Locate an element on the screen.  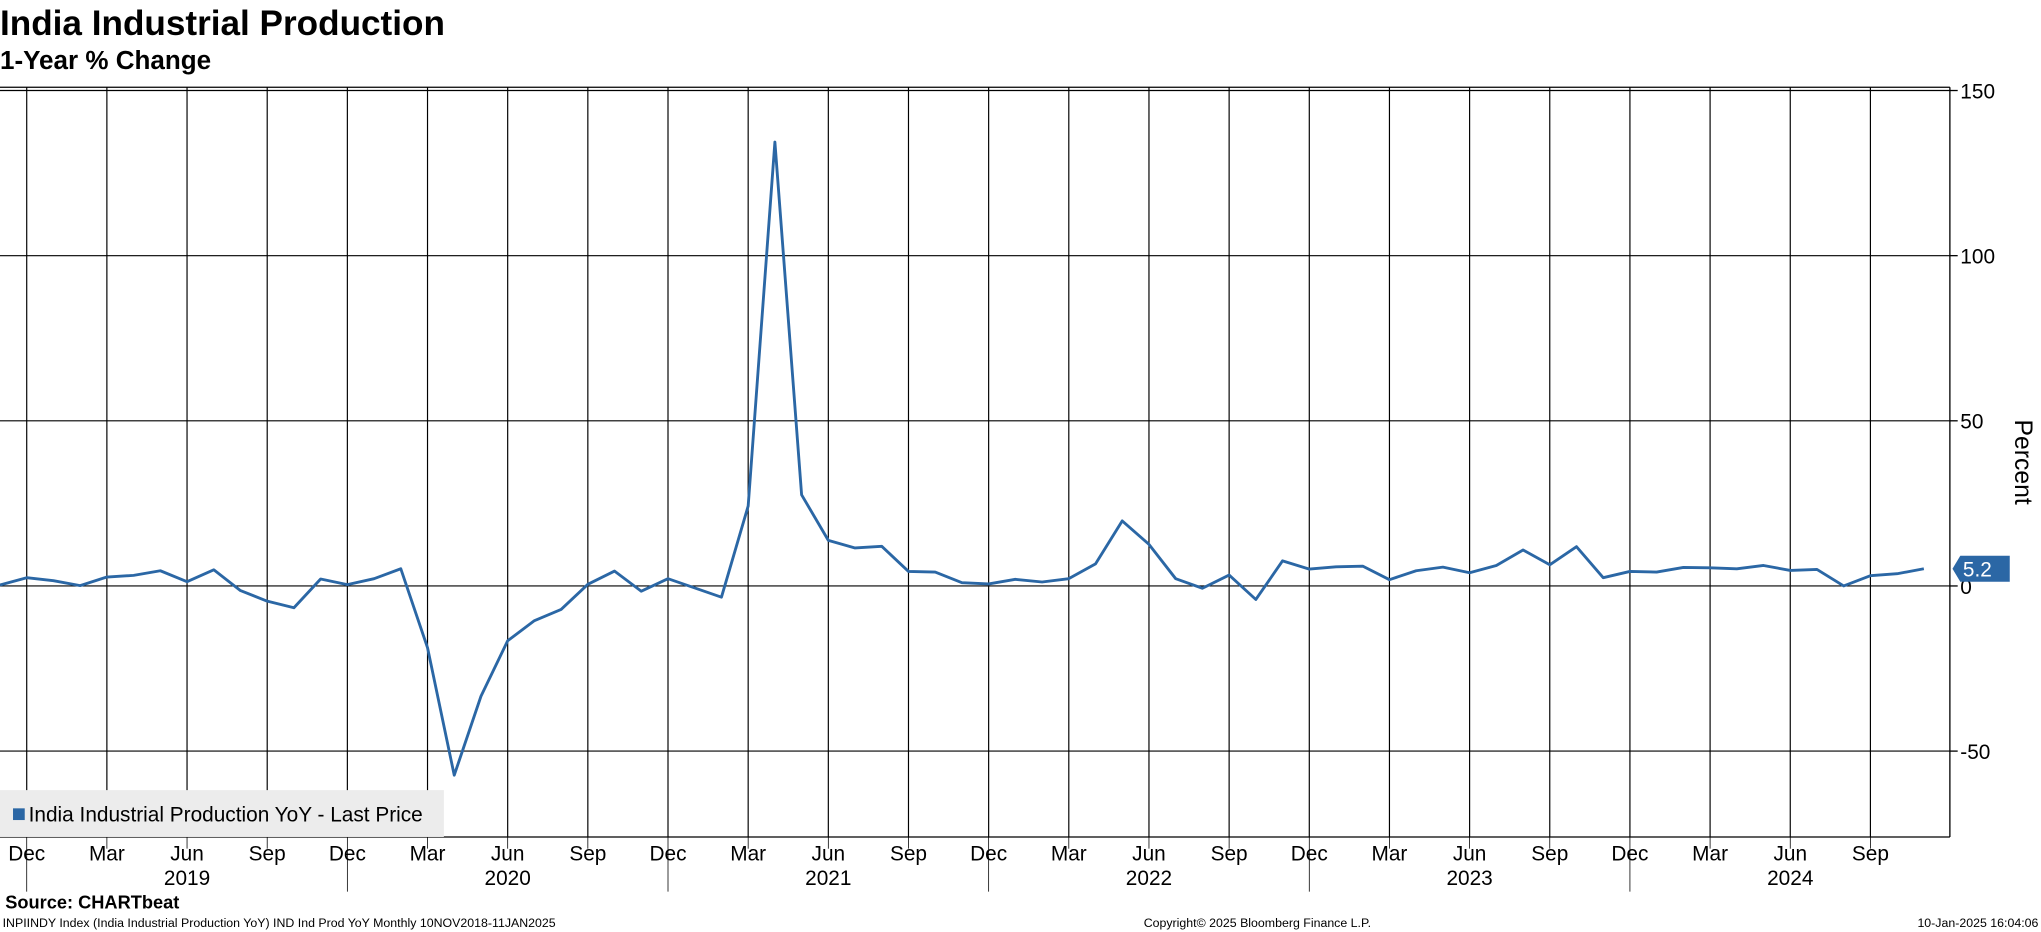
footer-center: Copyright© 2025 Bloomberg Finance L.P. is located at coordinates (1257, 923).